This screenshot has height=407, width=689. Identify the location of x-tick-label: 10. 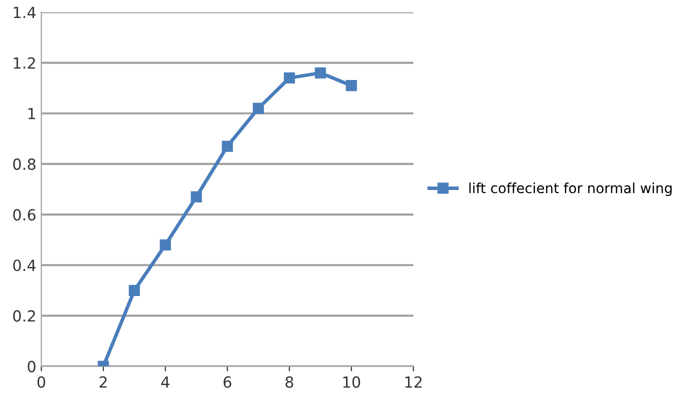
(351, 382).